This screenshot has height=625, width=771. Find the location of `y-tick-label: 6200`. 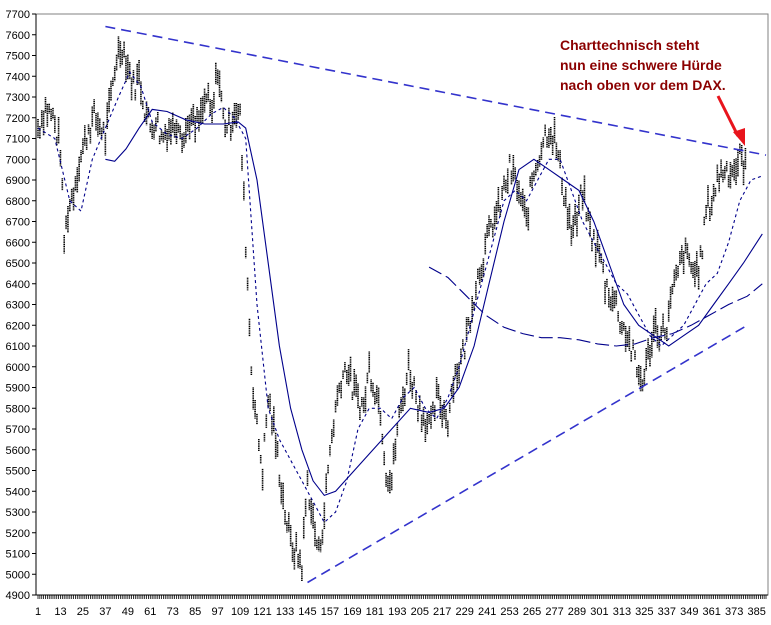

y-tick-label: 6200 is located at coordinates (18, 326).